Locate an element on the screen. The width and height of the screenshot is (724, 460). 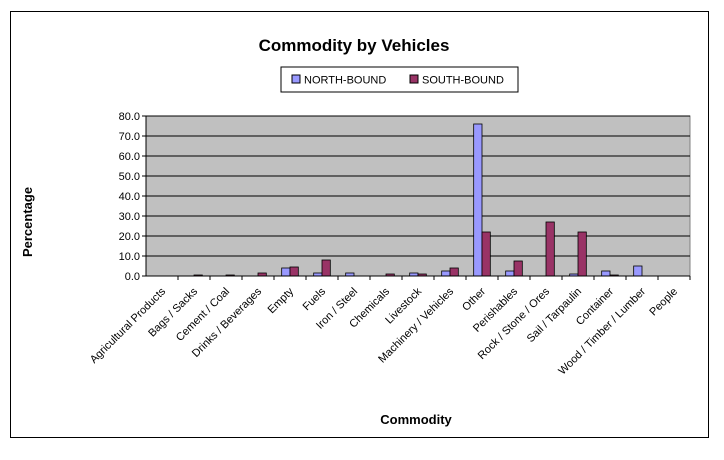
y-tick-label: 60.0 is located at coordinates (129, 157).